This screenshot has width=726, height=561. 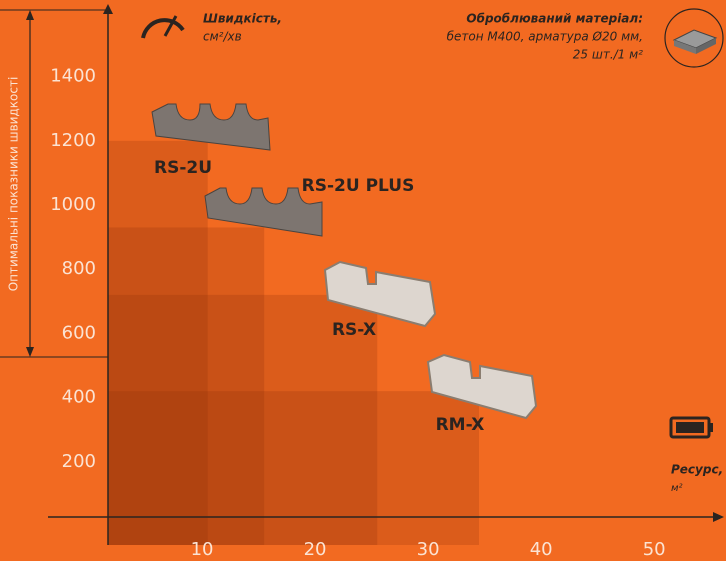 I want to click on x-tick-label: 50, so click(x=654, y=549).